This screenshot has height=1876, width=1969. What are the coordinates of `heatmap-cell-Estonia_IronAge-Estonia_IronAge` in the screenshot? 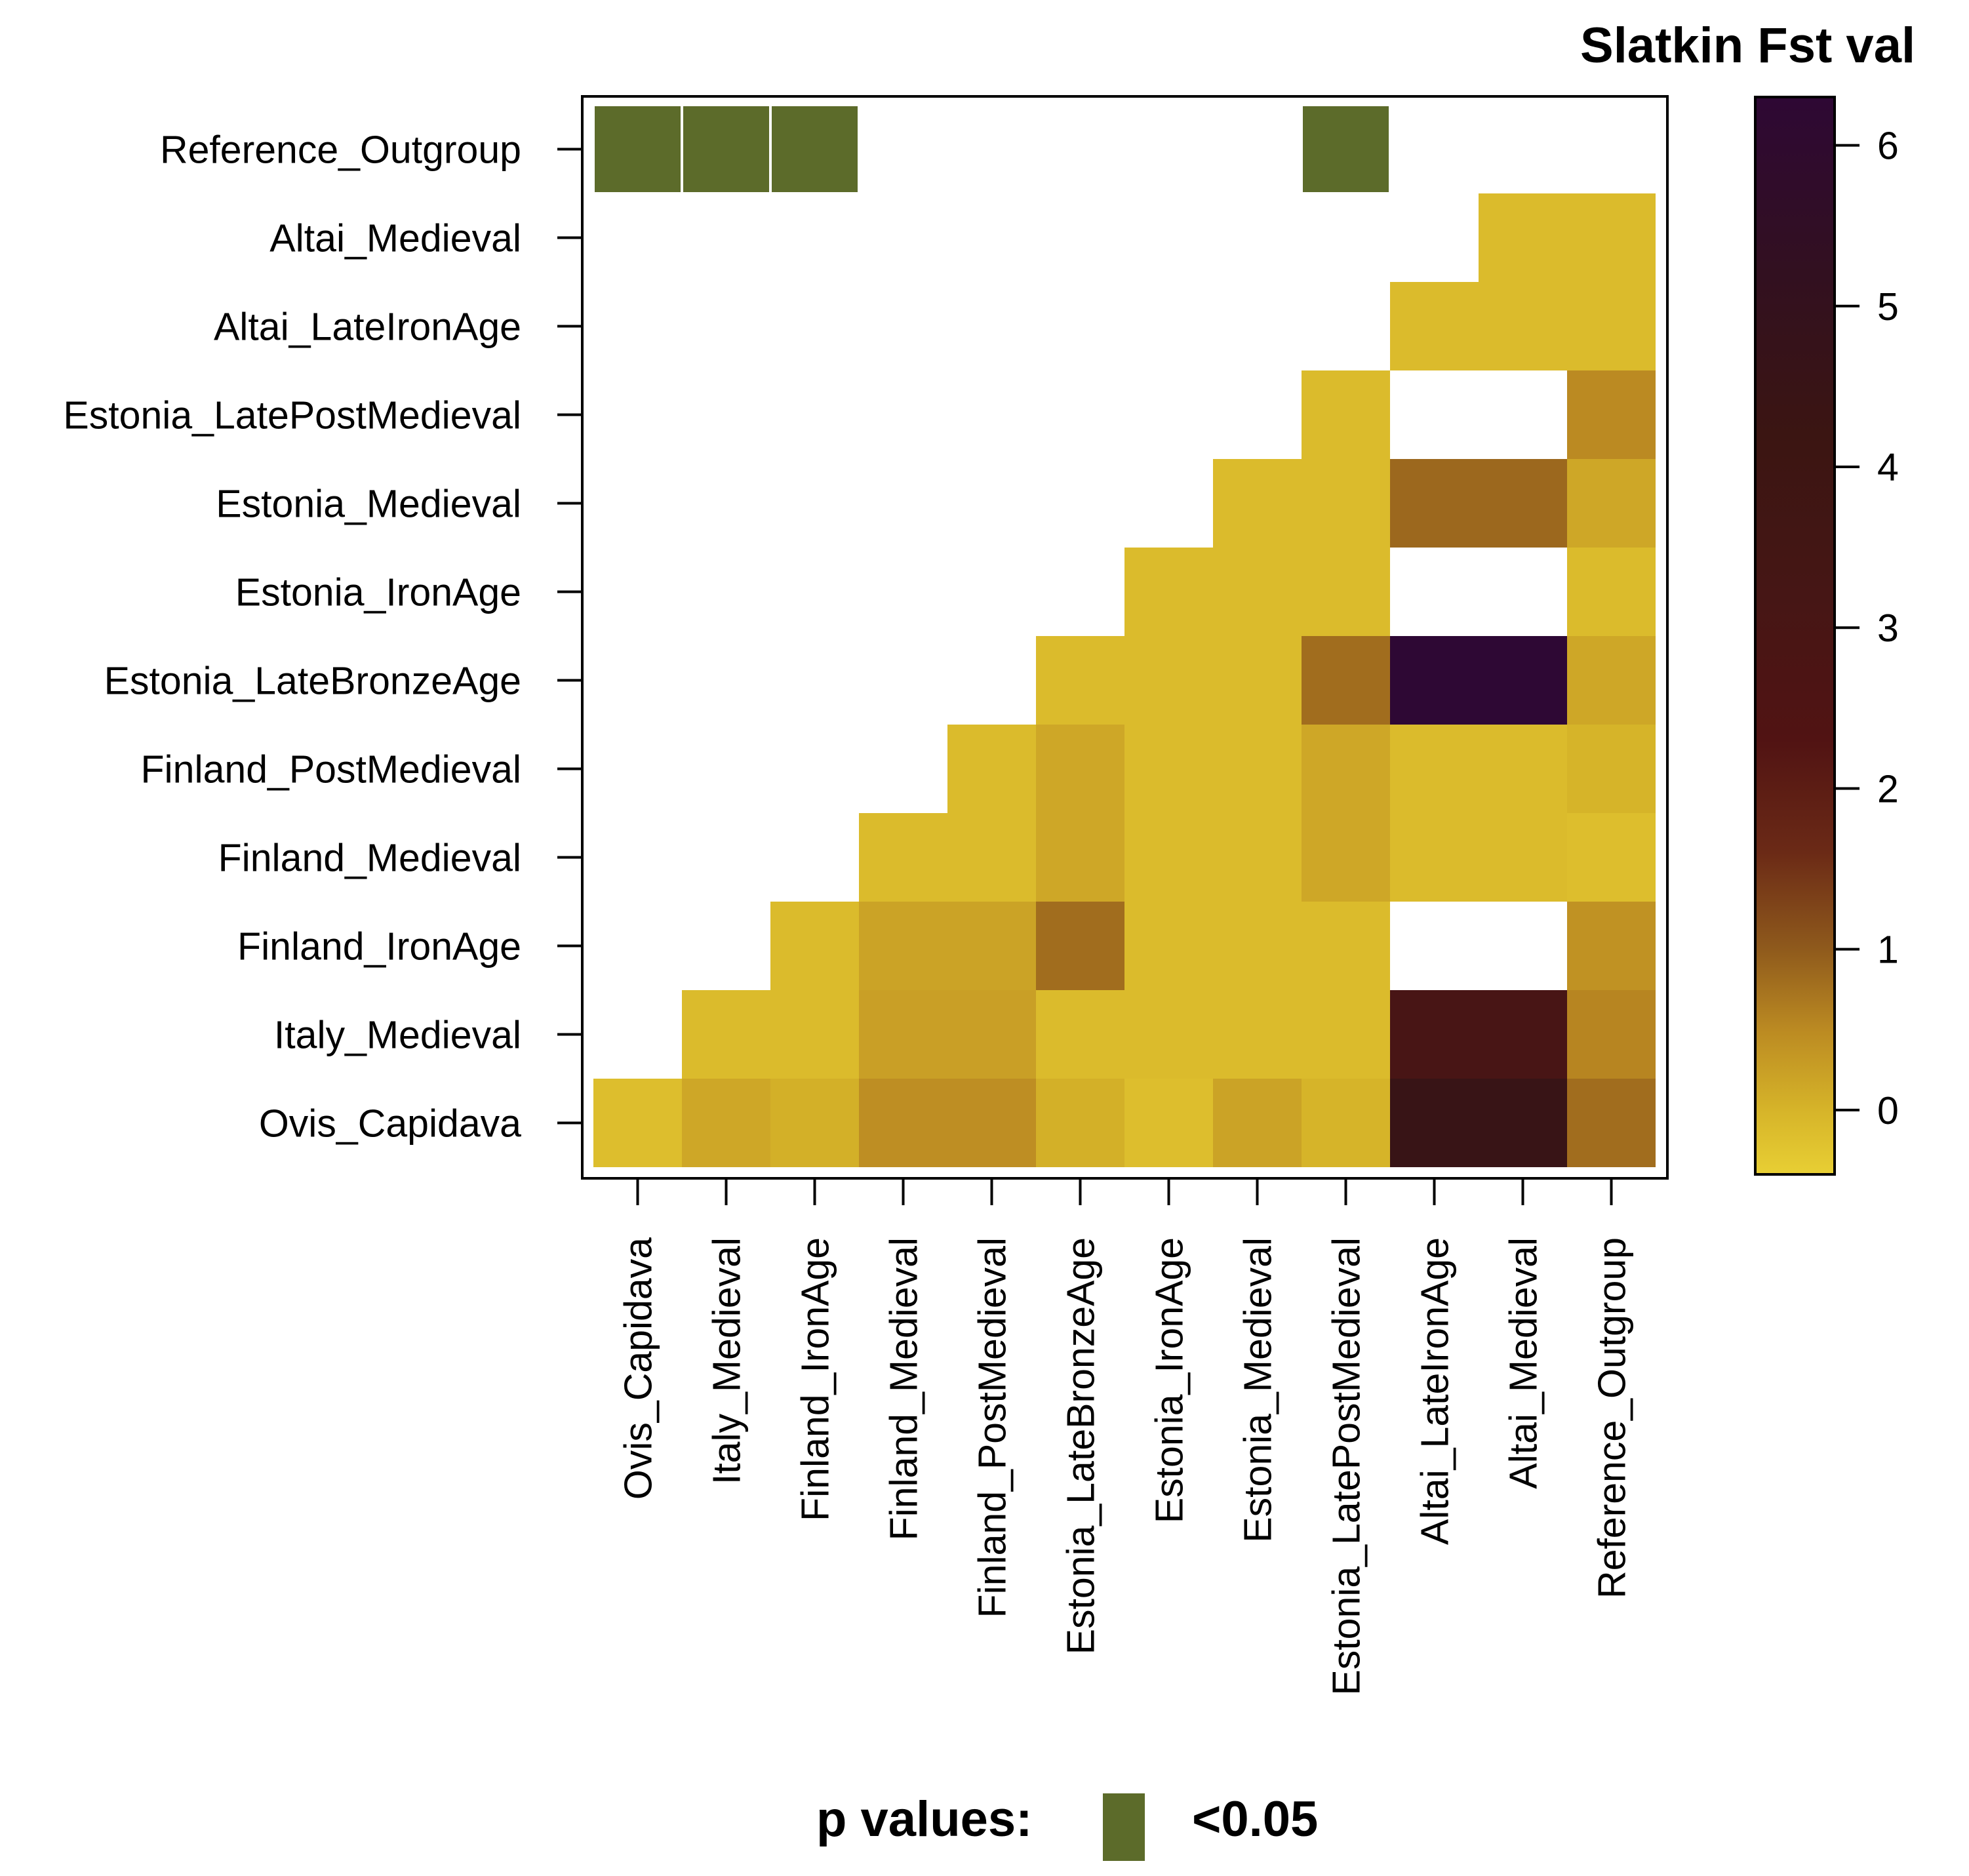 It's located at (1168, 592).